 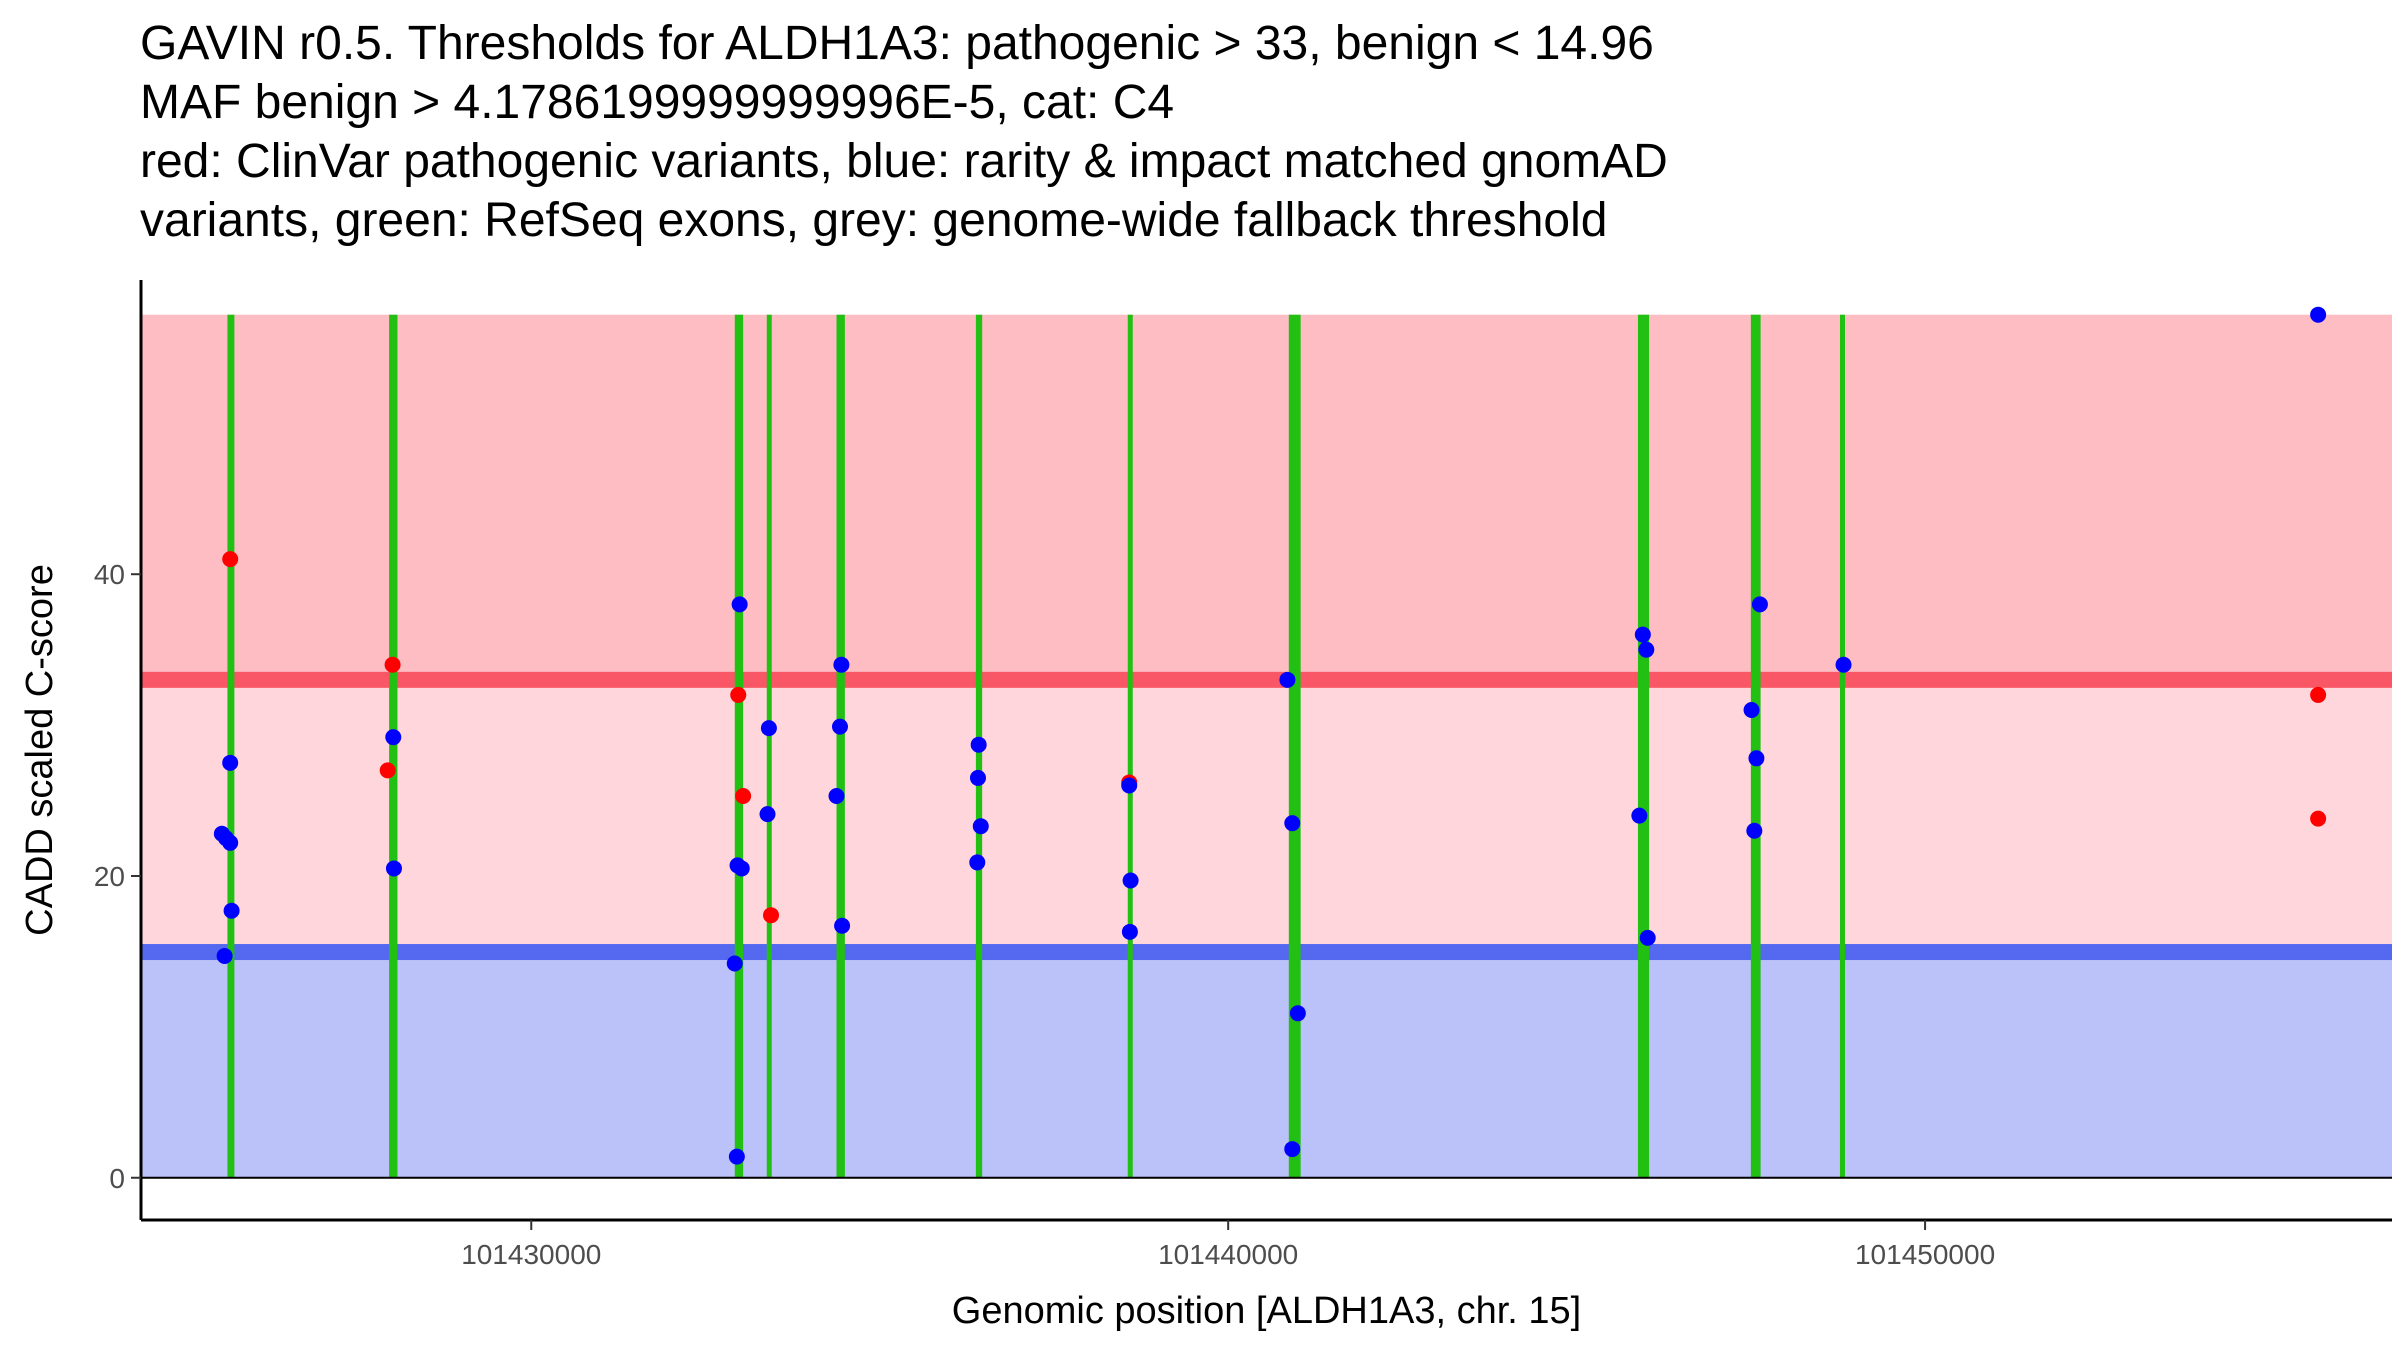 I want to click on y-tick-label: 0, so click(x=117, y=1178).